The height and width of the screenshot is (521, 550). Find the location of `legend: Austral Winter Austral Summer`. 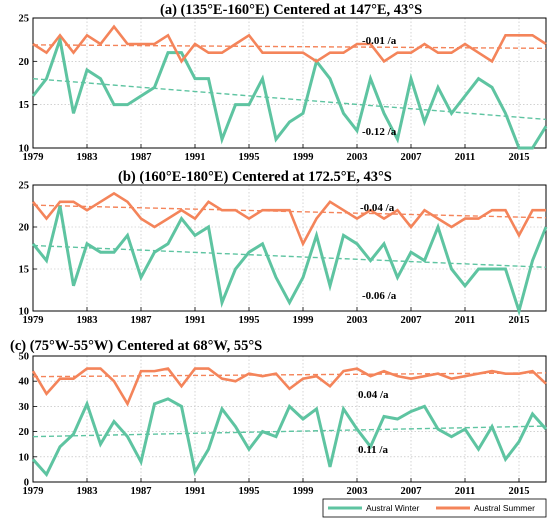

legend: Austral Winter Austral Summer is located at coordinates (434, 508).